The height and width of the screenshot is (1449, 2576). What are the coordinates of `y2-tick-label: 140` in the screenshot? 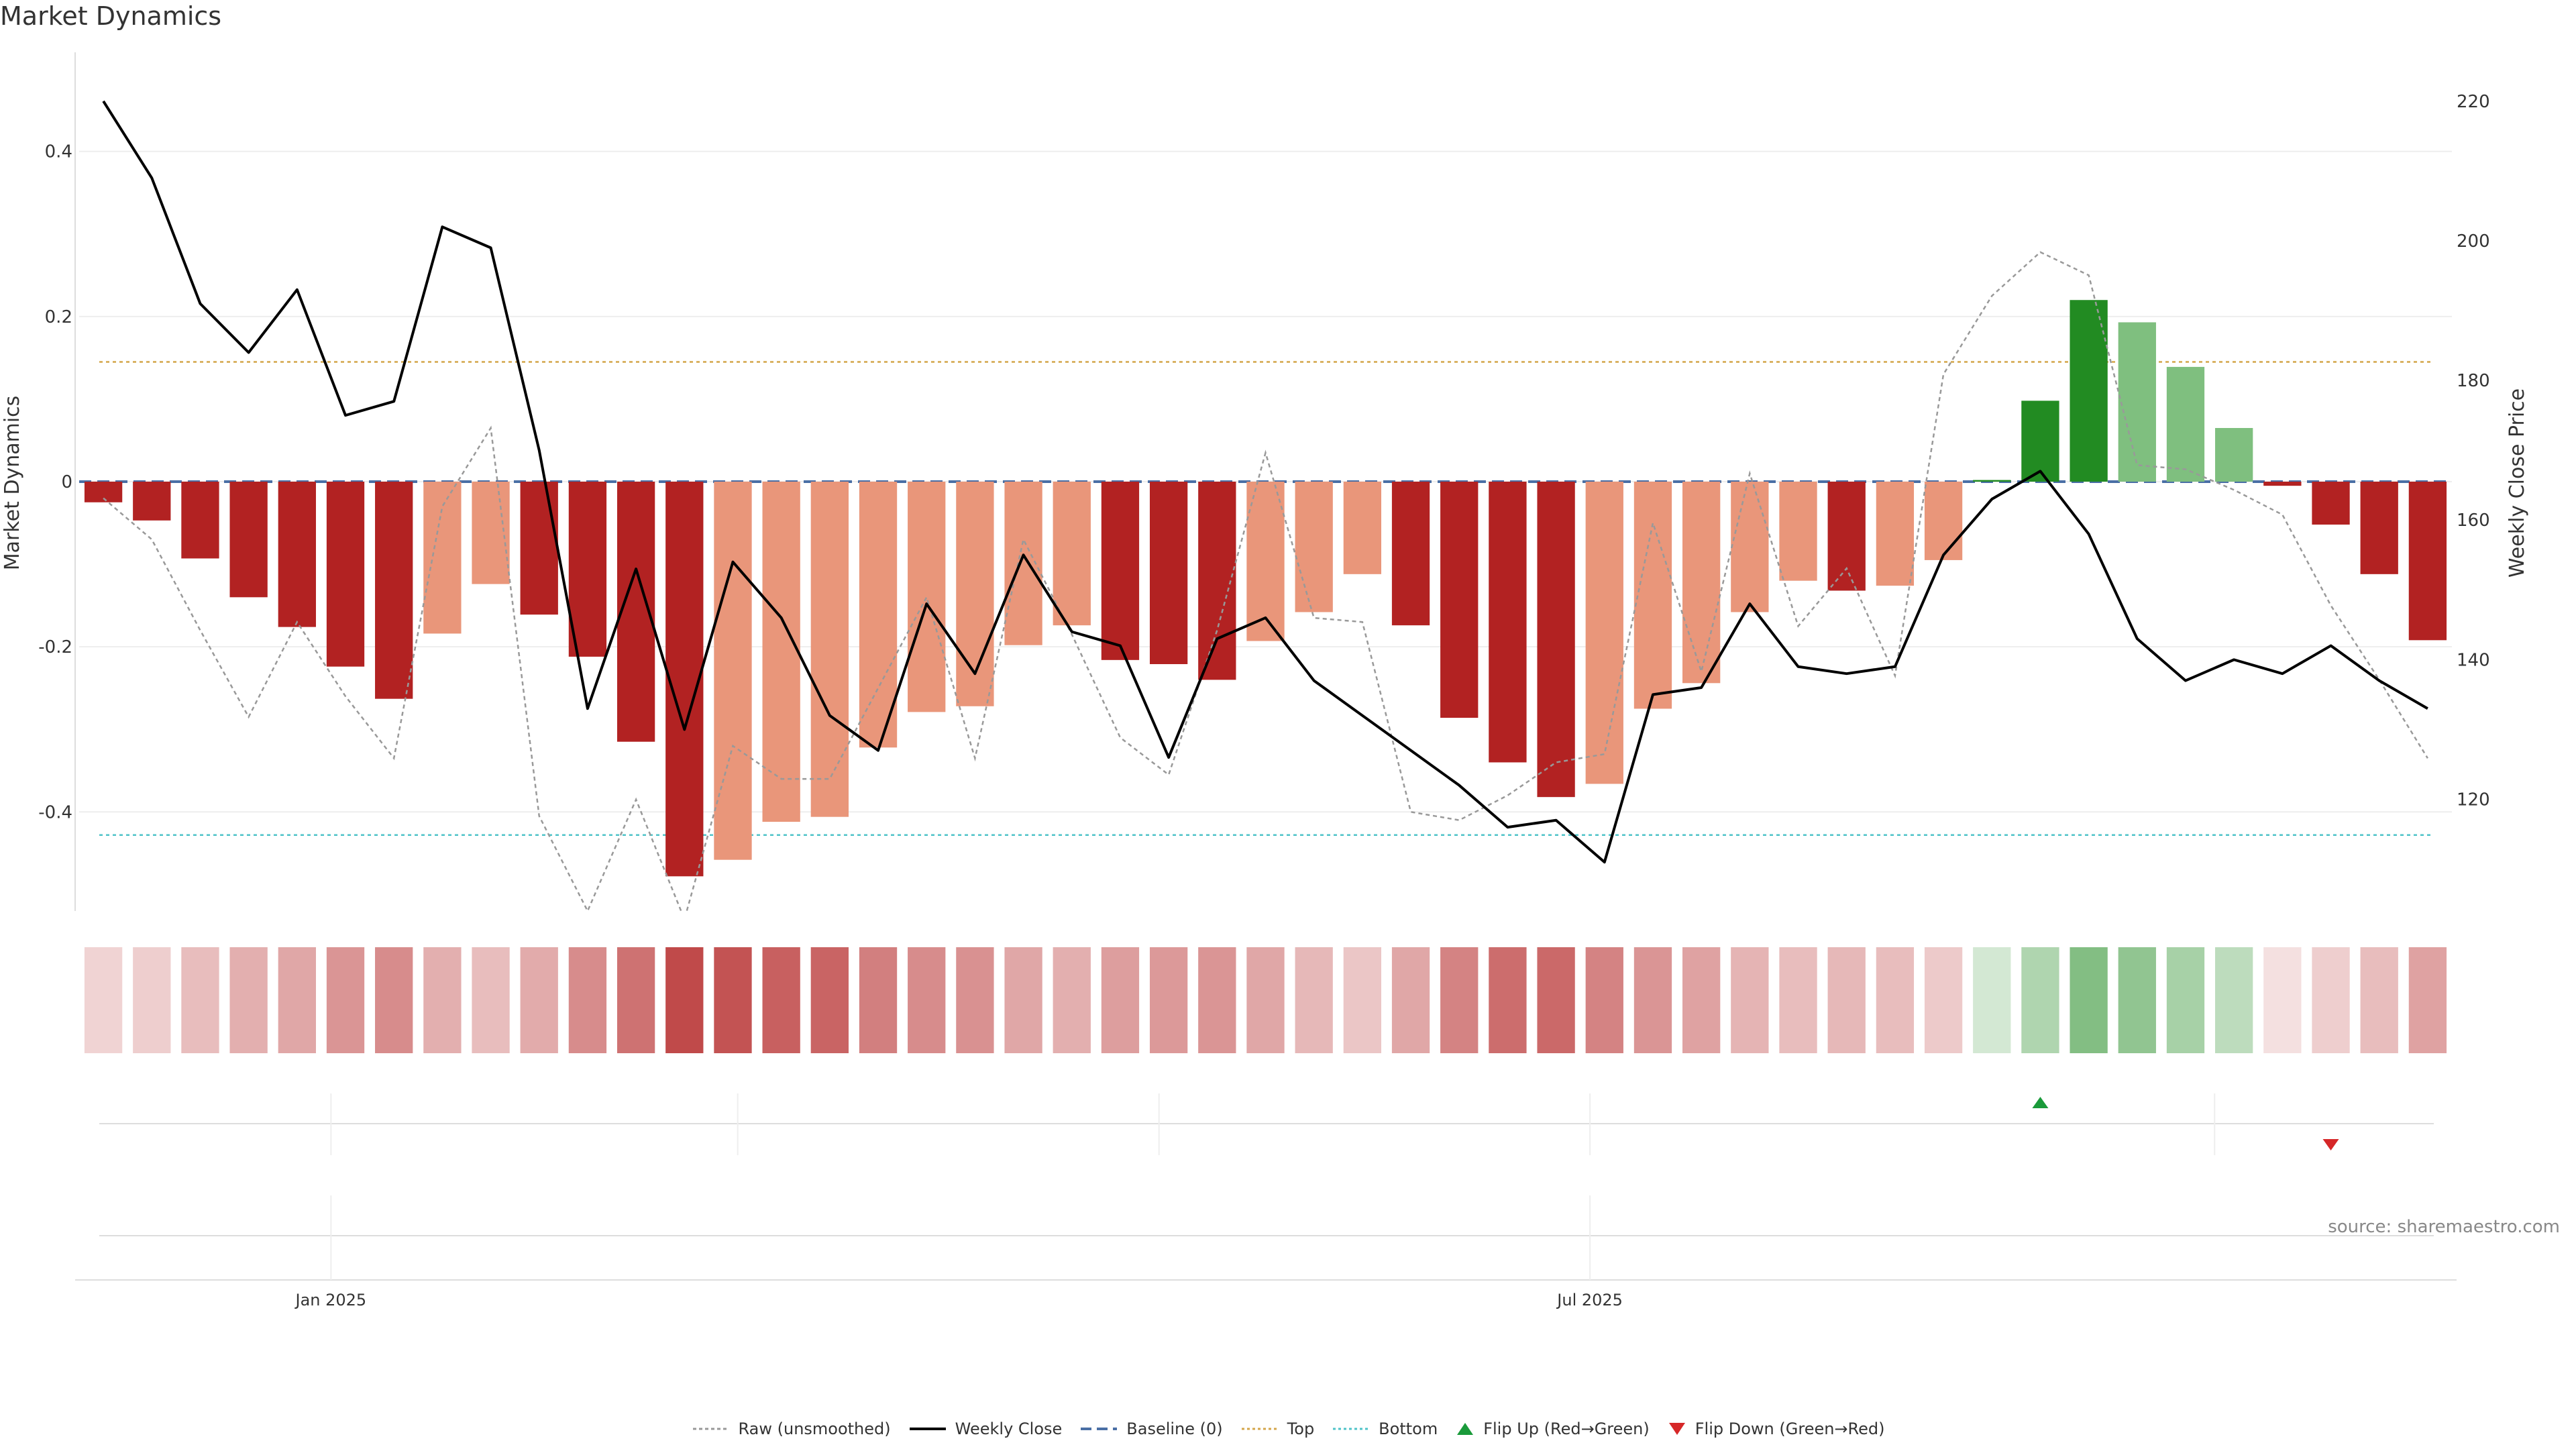 It's located at (2473, 660).